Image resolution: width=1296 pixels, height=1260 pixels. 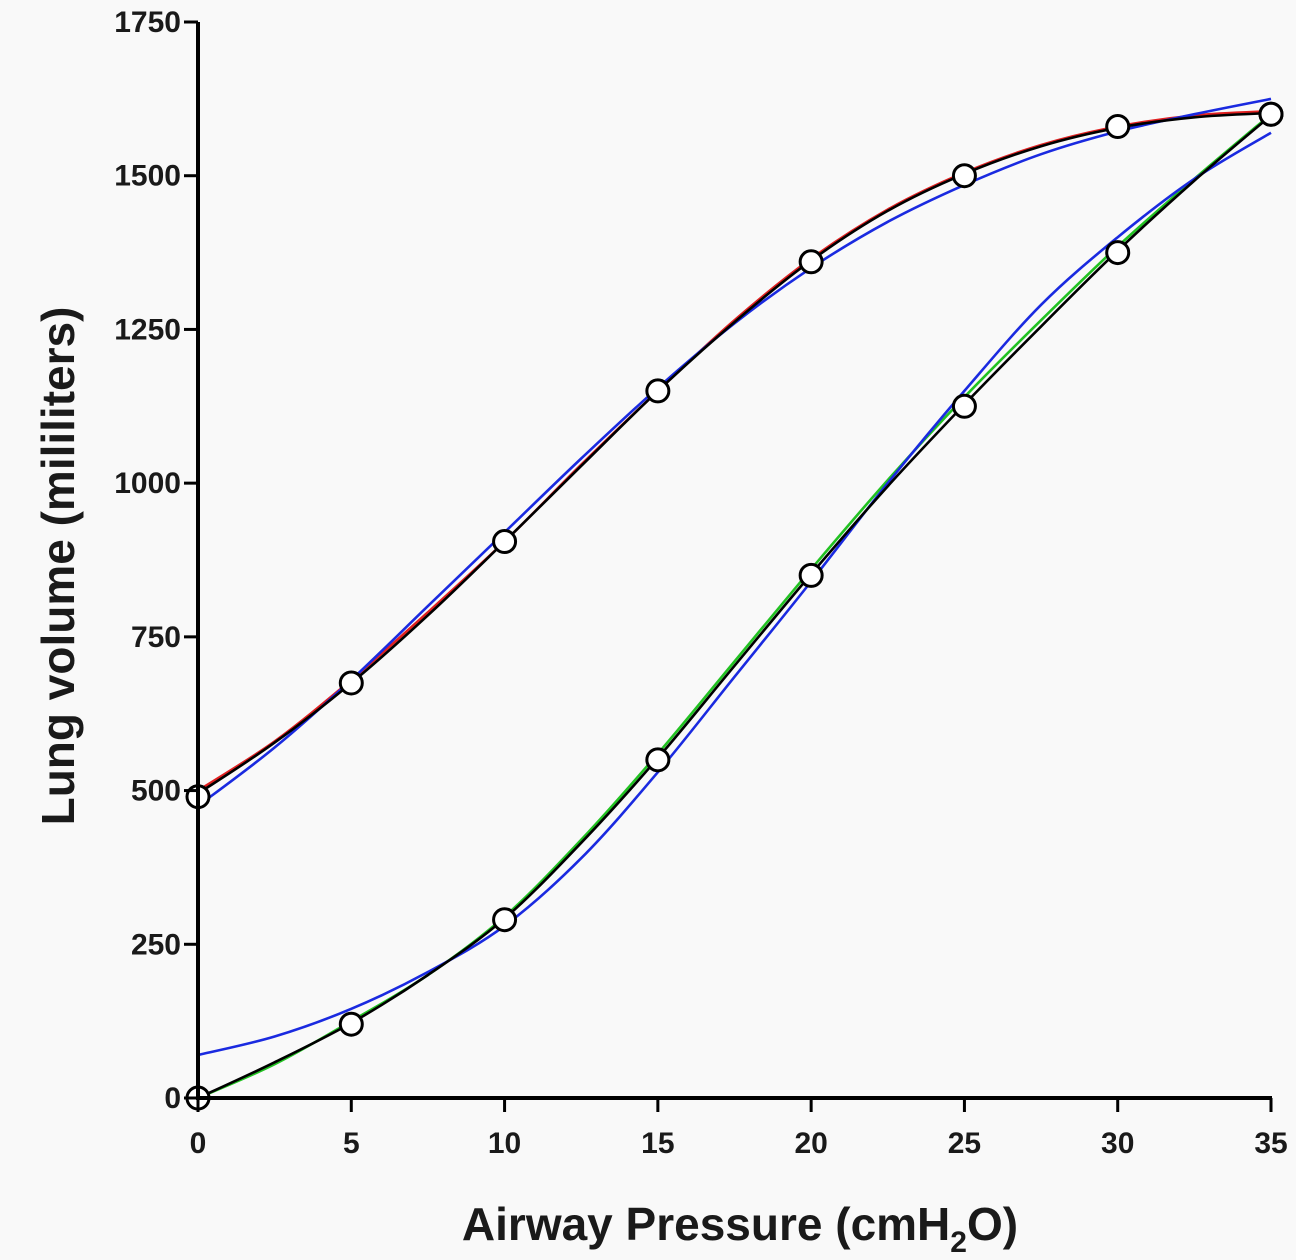 I want to click on x-tick-label-6: 30, so click(x=1117, y=1143).